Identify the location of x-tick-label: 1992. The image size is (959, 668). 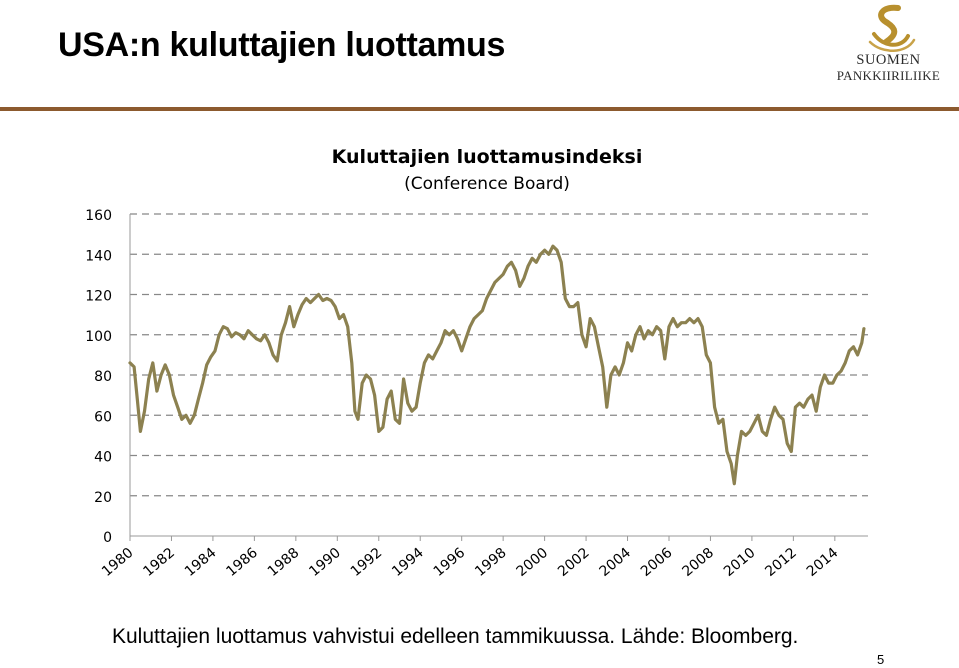
(367, 562).